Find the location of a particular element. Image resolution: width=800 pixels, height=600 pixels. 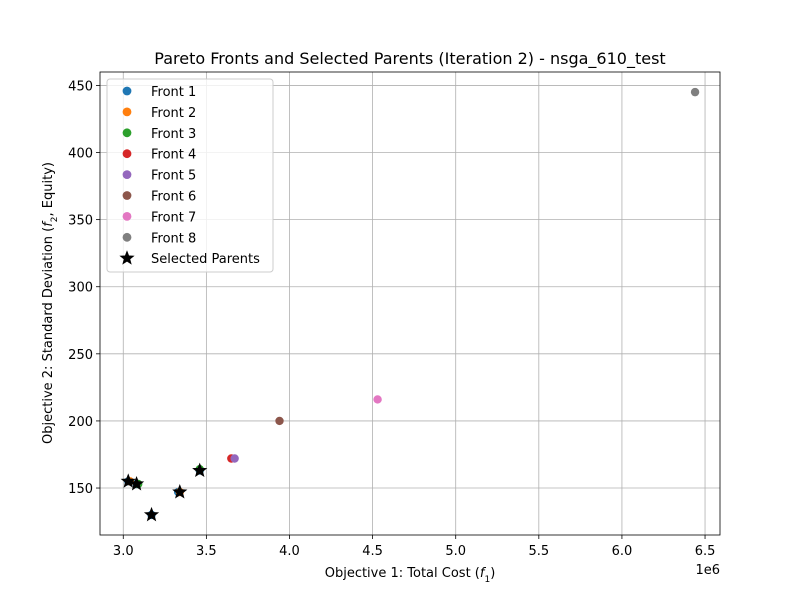

x-offset-label: 1e6 is located at coordinates (707, 570).